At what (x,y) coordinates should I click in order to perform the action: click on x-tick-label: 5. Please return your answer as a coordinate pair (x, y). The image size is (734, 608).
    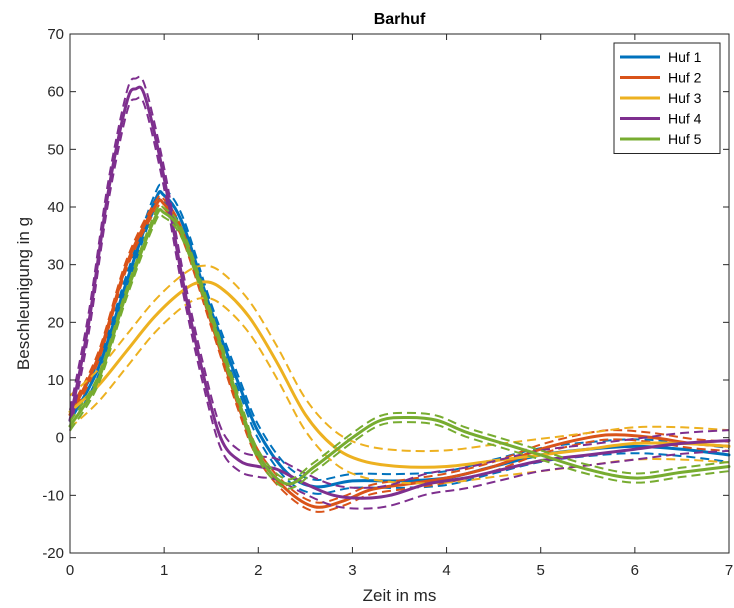
    Looking at the image, I should click on (541, 570).